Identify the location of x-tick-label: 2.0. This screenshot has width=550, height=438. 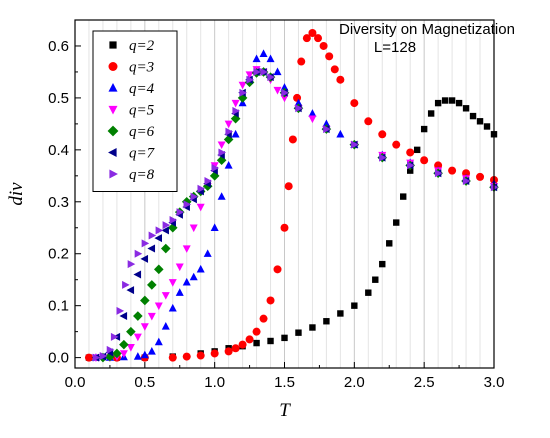
(354, 382).